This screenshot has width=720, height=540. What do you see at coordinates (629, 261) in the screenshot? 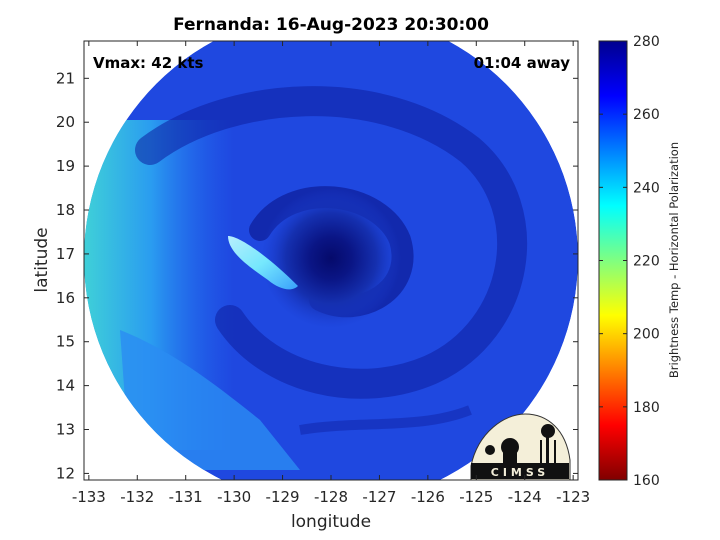
I see `colorbar-ticks: 160 180 200 220 240 260 280` at bounding box center [629, 261].